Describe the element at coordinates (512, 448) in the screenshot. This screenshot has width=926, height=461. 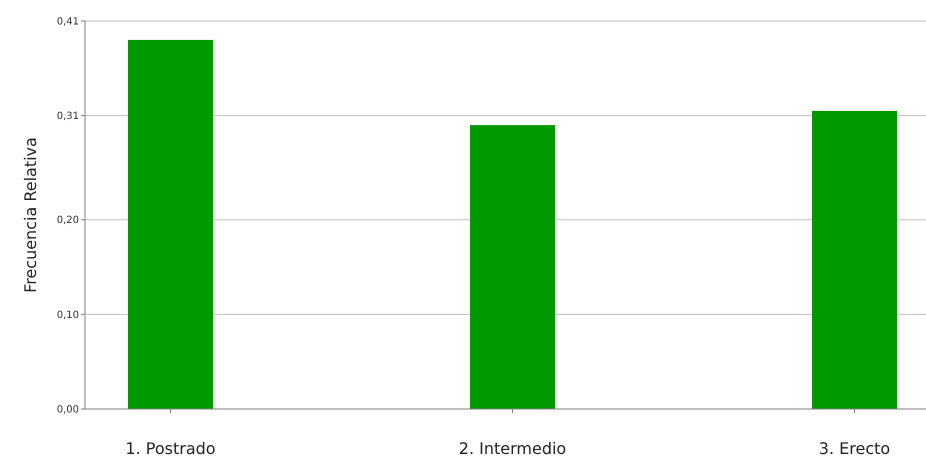
I see `x-tick-label: 2. Intermedio` at that location.